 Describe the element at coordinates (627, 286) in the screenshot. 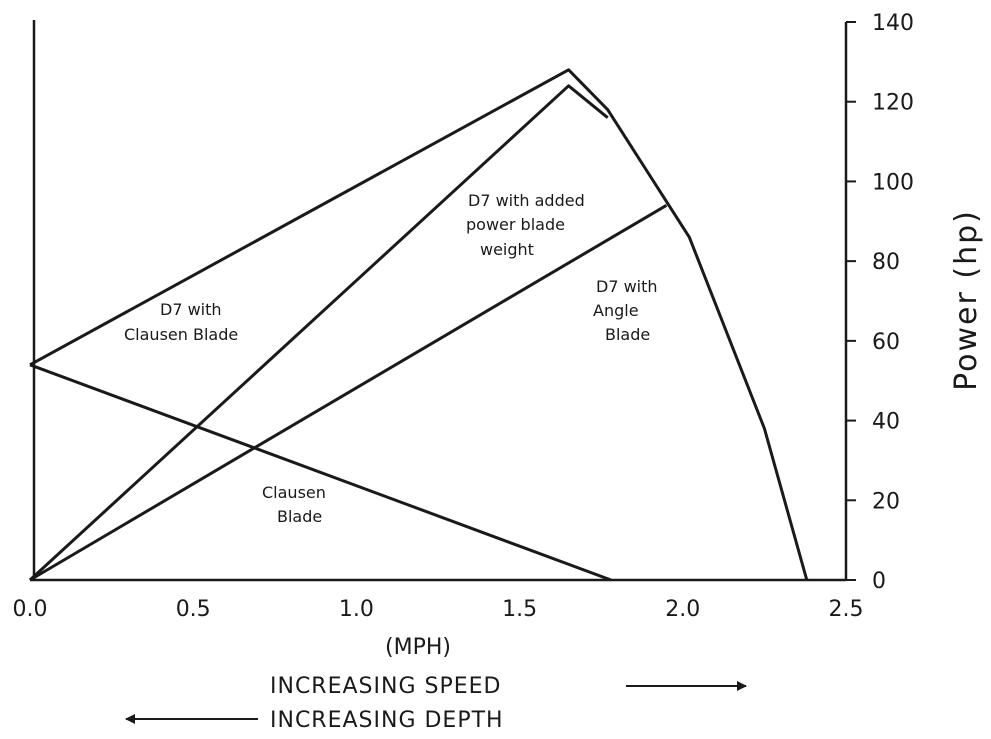

I see `series-label-angle-line1: D7 with` at that location.